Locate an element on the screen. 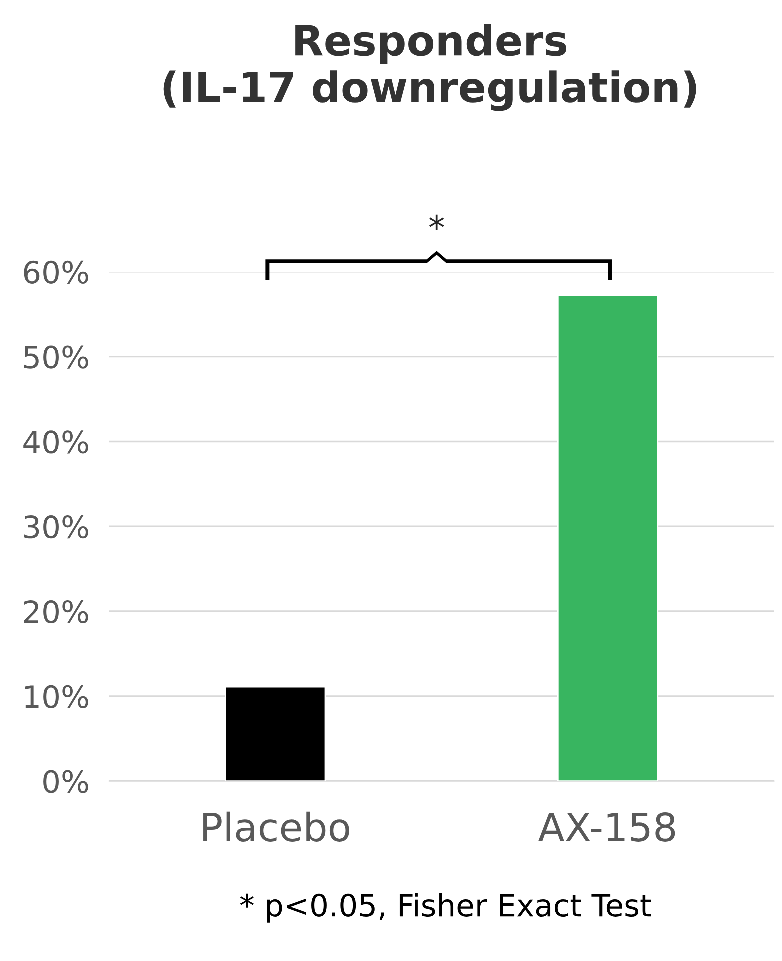 The width and height of the screenshot is (782, 961). y-tick-label: 10% is located at coordinates (56, 696).